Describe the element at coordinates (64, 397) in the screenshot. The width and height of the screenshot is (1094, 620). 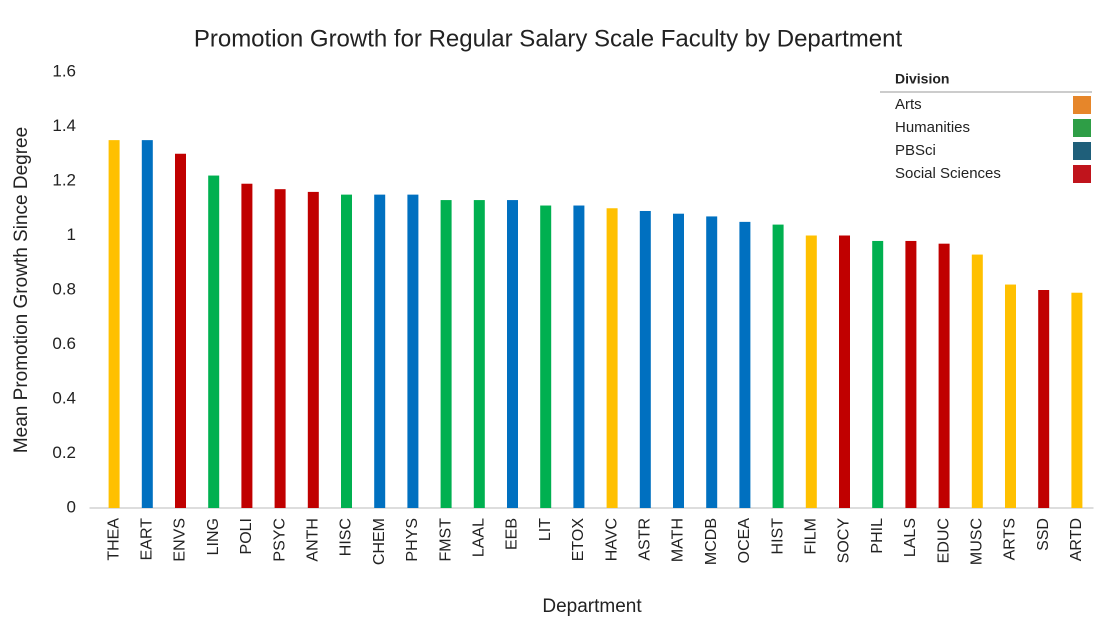
I see `y-tick-label: 0.4` at that location.